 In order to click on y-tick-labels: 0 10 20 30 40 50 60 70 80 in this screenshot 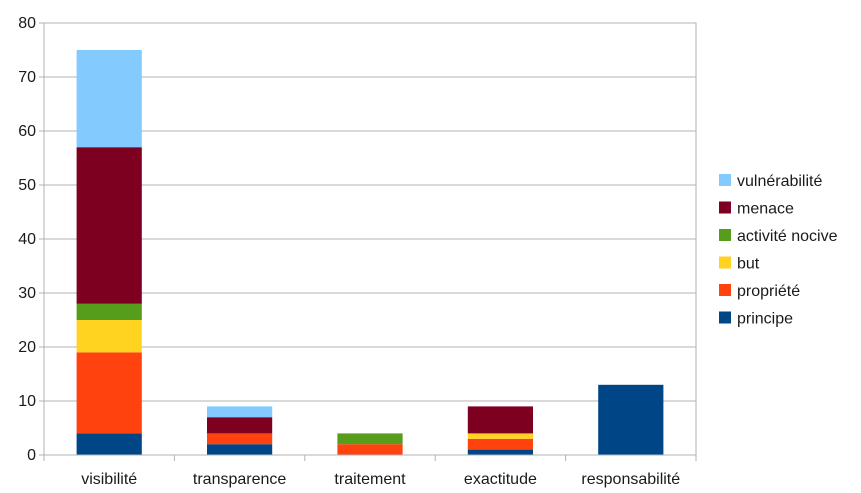, I will do `click(27, 239)`.